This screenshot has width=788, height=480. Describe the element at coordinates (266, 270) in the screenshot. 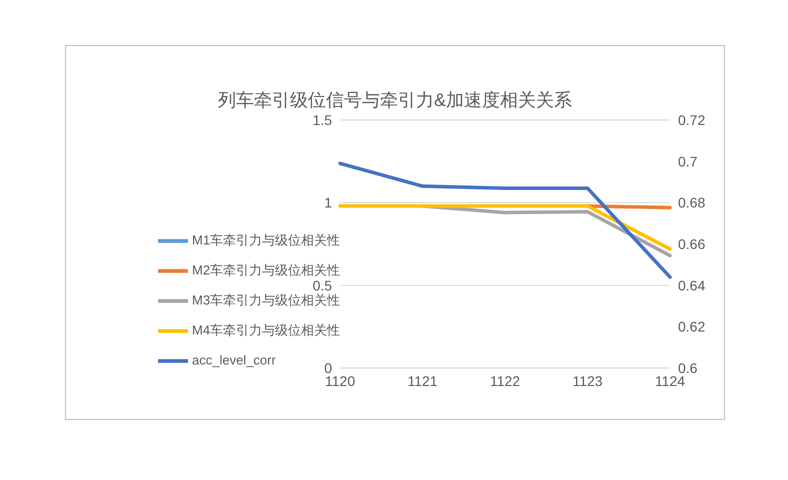

I see `legend-label: M2车牵引力与级位相关性` at that location.